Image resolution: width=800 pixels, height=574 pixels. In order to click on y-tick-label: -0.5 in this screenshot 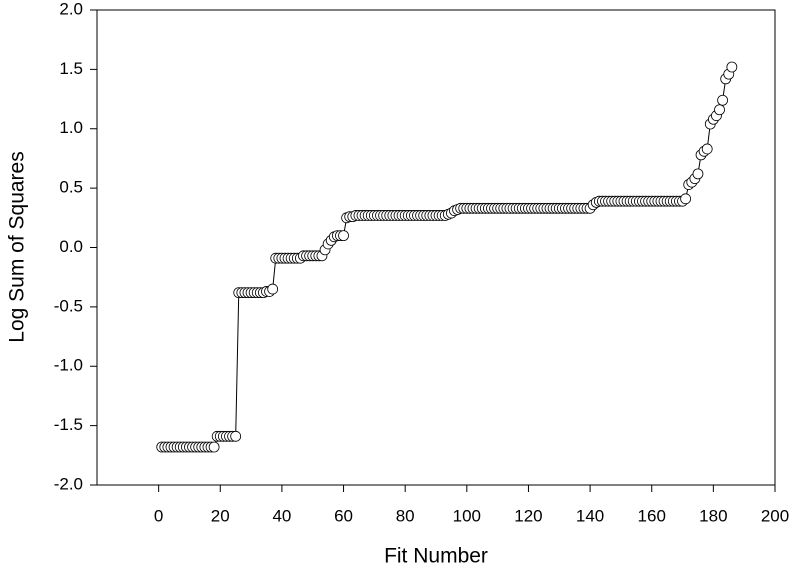, I will do `click(68, 305)`.